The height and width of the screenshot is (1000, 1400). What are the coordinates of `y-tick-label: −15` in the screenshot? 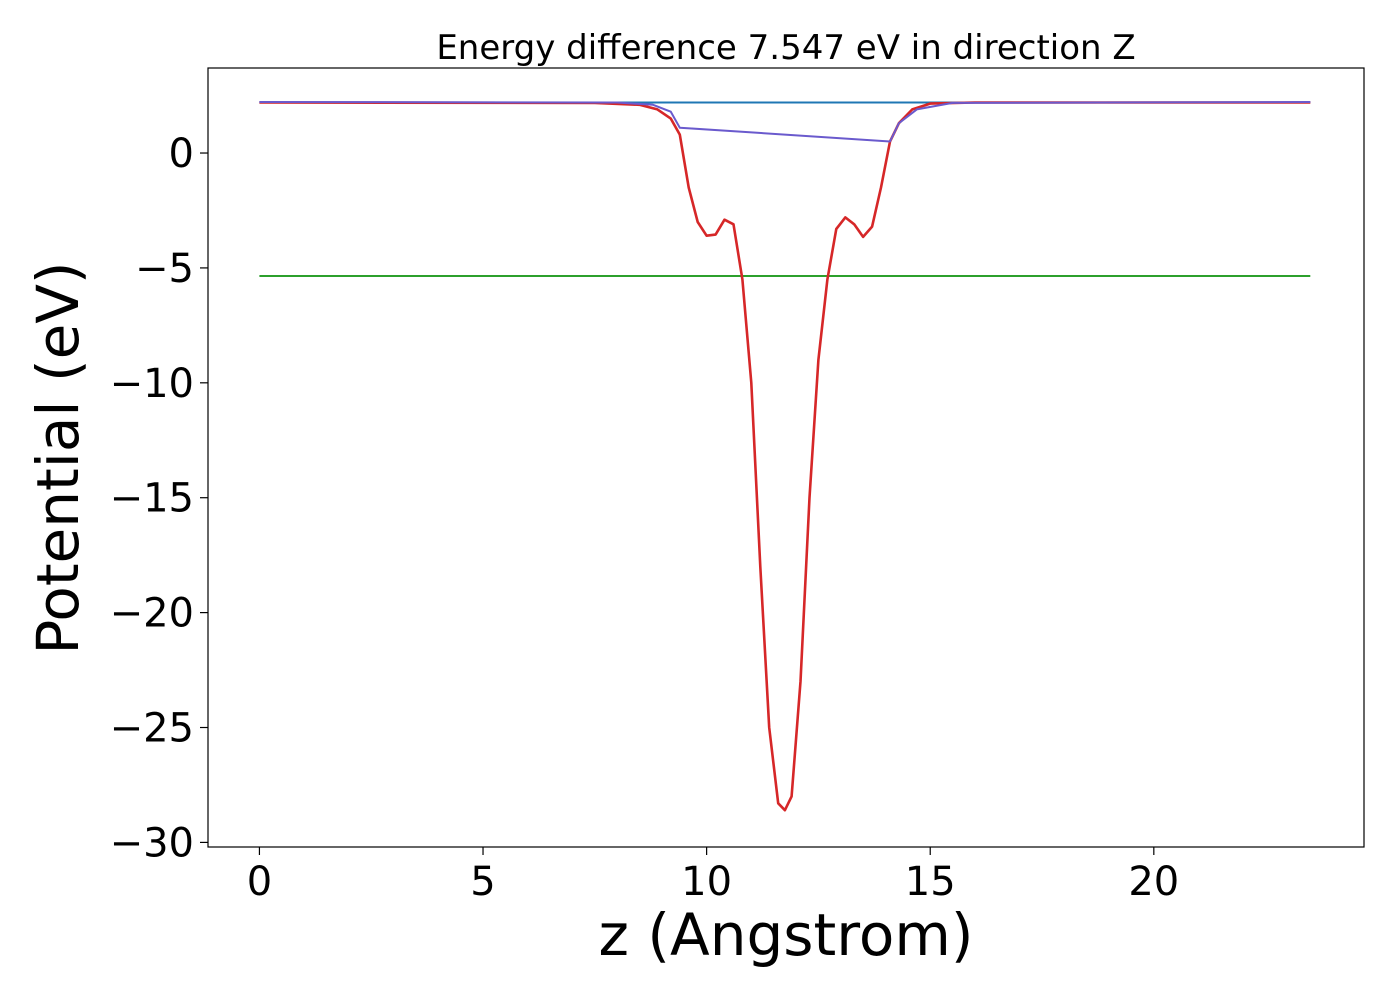 It's located at (152, 499).